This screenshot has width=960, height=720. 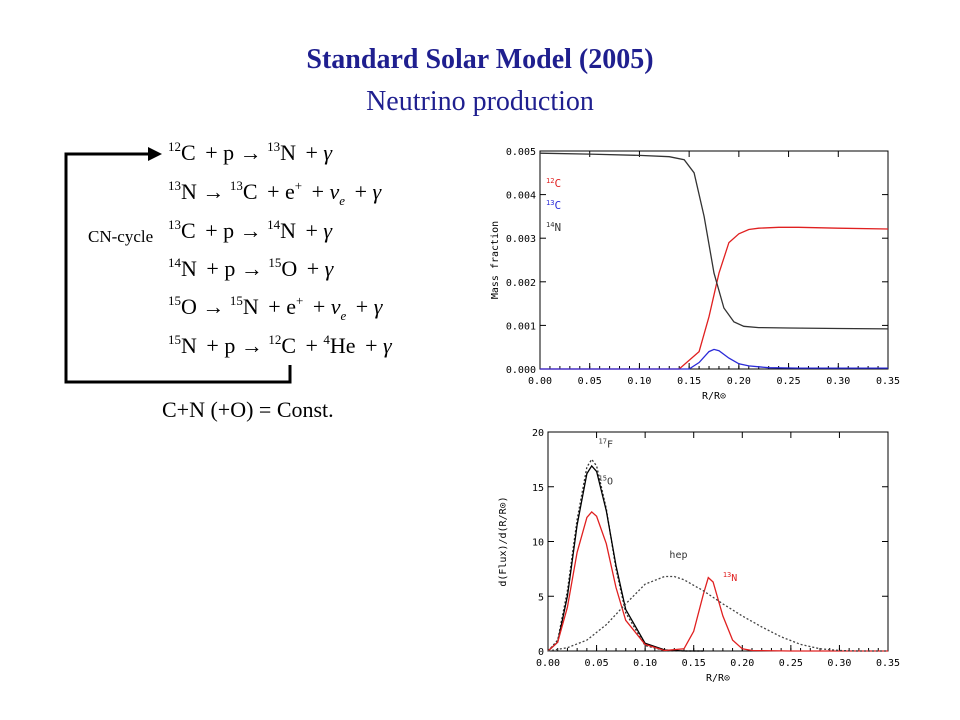 I want to click on reaction-equation: 12C + p → 13N + γ, so click(x=250, y=152).